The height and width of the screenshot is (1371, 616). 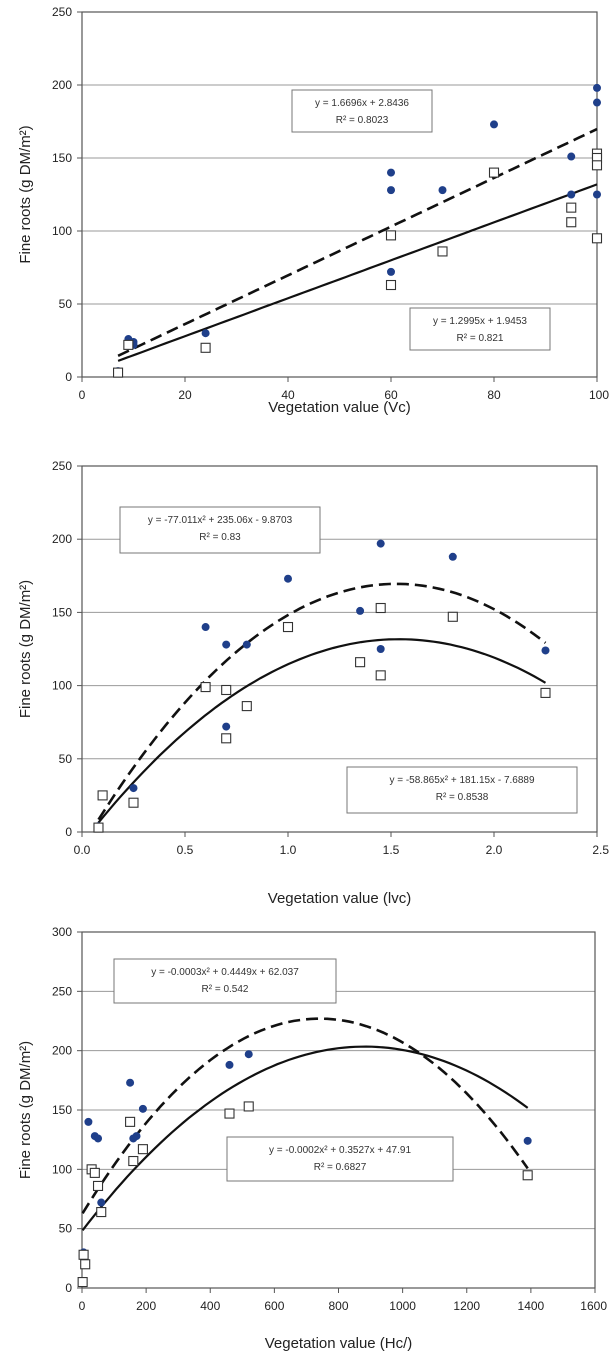 What do you see at coordinates (338, 1306) in the screenshot?
I see `x-tick-label: 800` at bounding box center [338, 1306].